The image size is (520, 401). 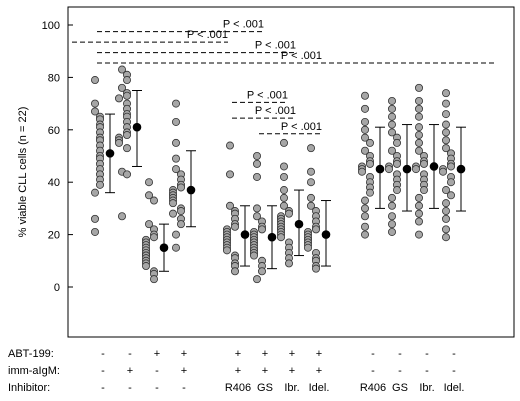 What do you see at coordinates (265, 388) in the screenshot?
I see `inhibitor-cell: GS` at bounding box center [265, 388].